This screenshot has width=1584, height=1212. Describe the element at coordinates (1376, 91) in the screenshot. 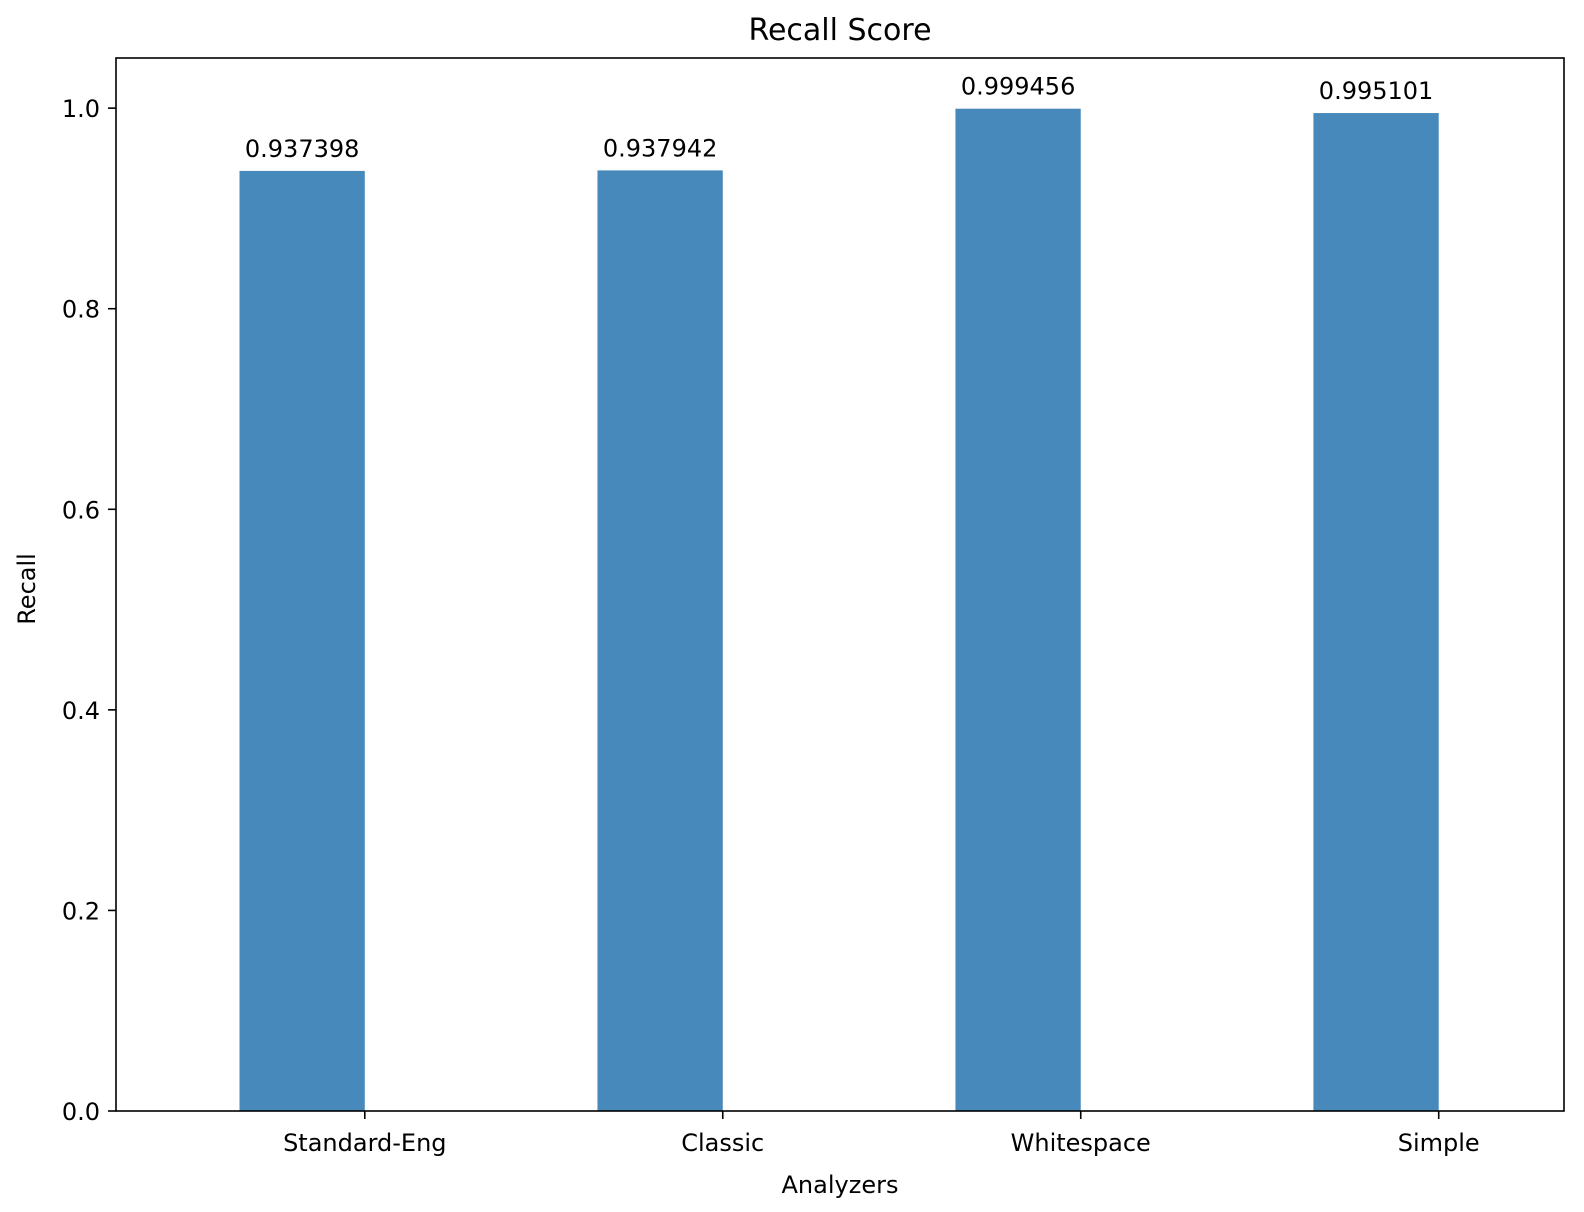

I see `bar-value-label: 0.995101` at that location.